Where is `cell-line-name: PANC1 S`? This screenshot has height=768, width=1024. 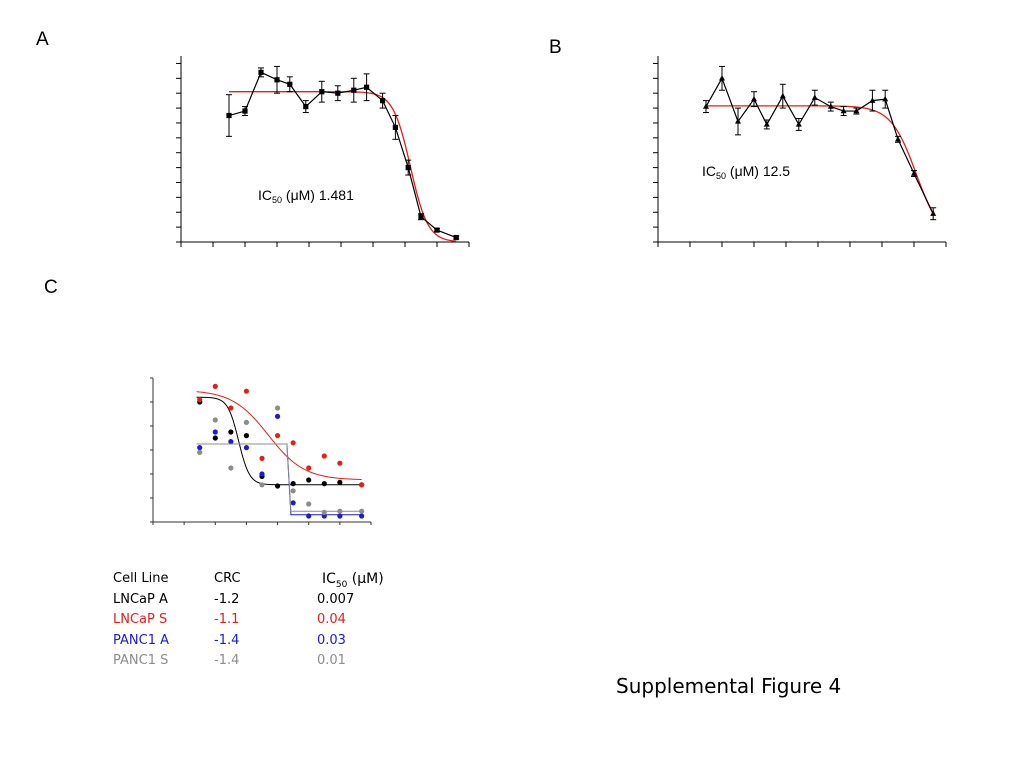
cell-line-name: PANC1 S is located at coordinates (141, 660).